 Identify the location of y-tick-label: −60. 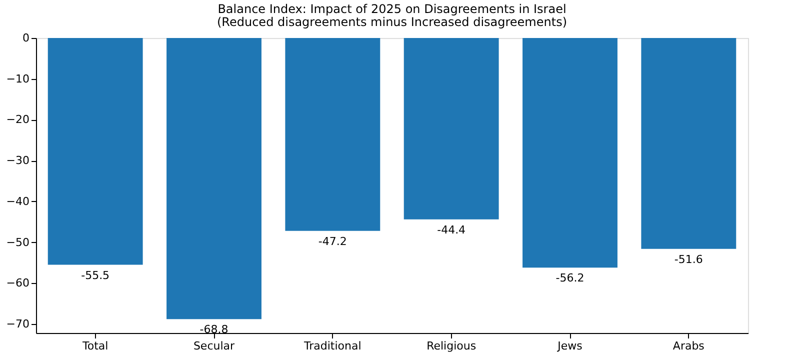
(18, 283).